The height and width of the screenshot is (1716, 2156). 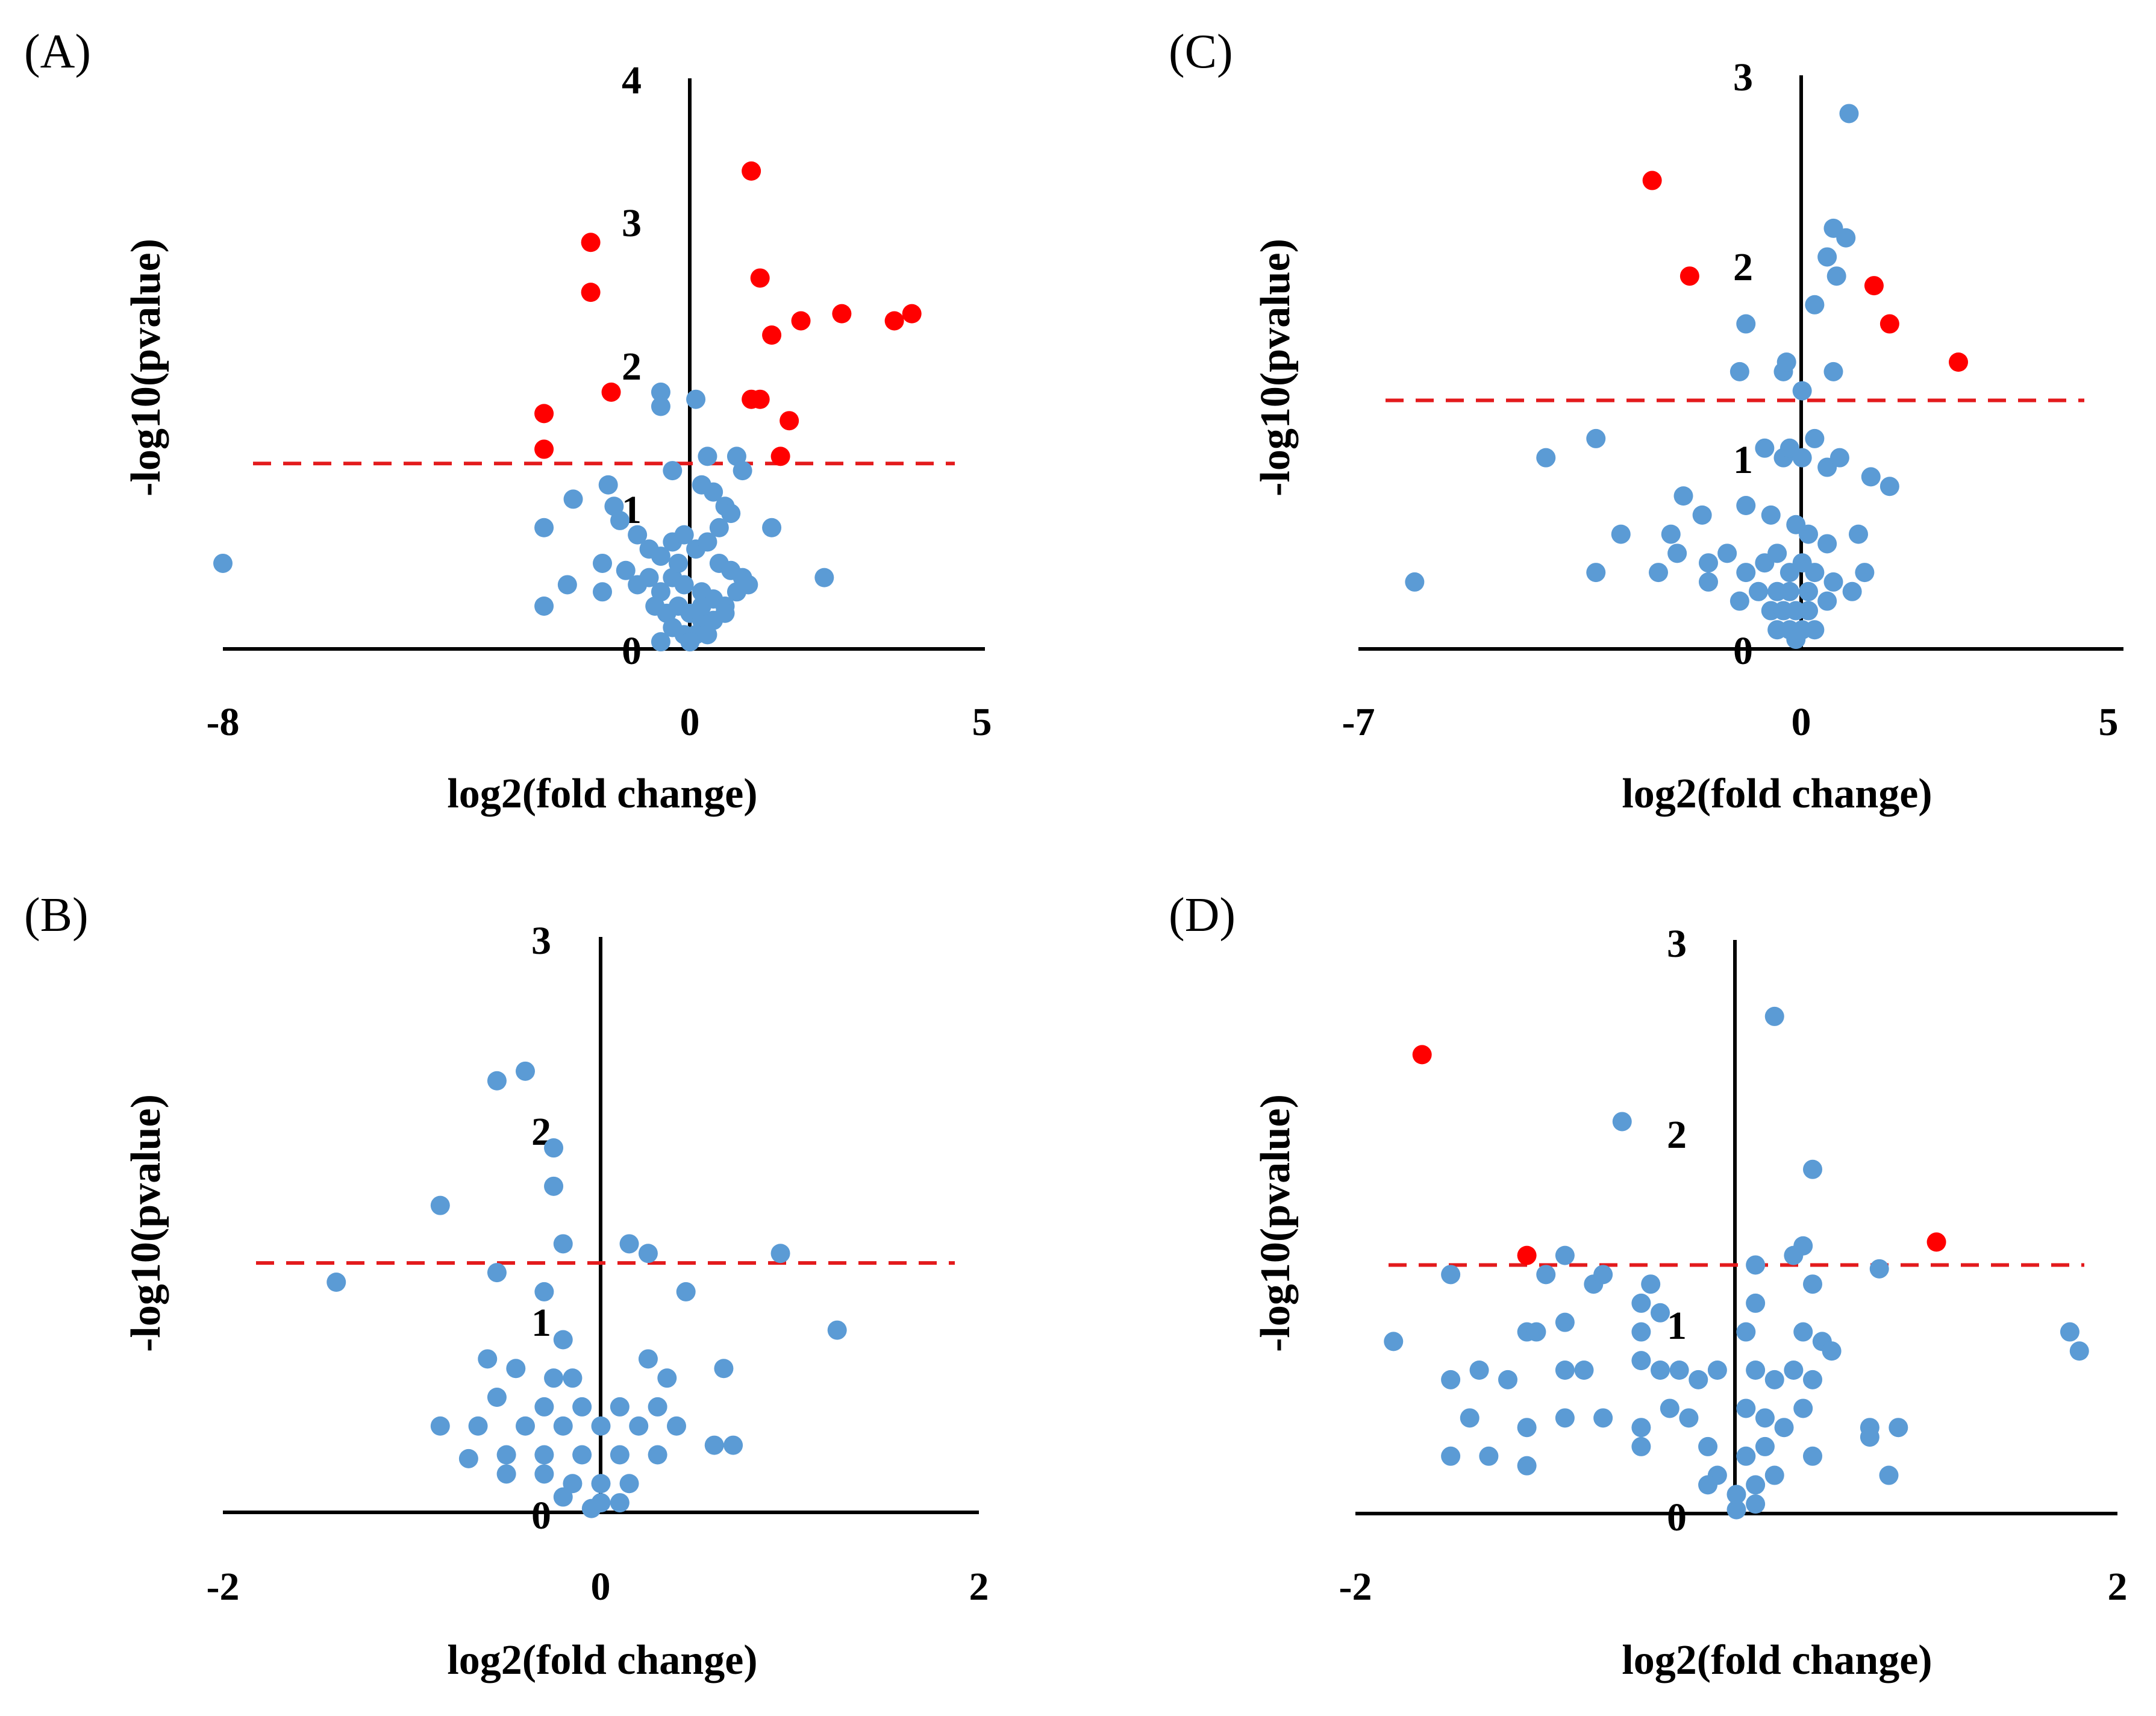 What do you see at coordinates (1275, 367) in the screenshot?
I see `y-axis-title: -log10(pvalue)` at bounding box center [1275, 367].